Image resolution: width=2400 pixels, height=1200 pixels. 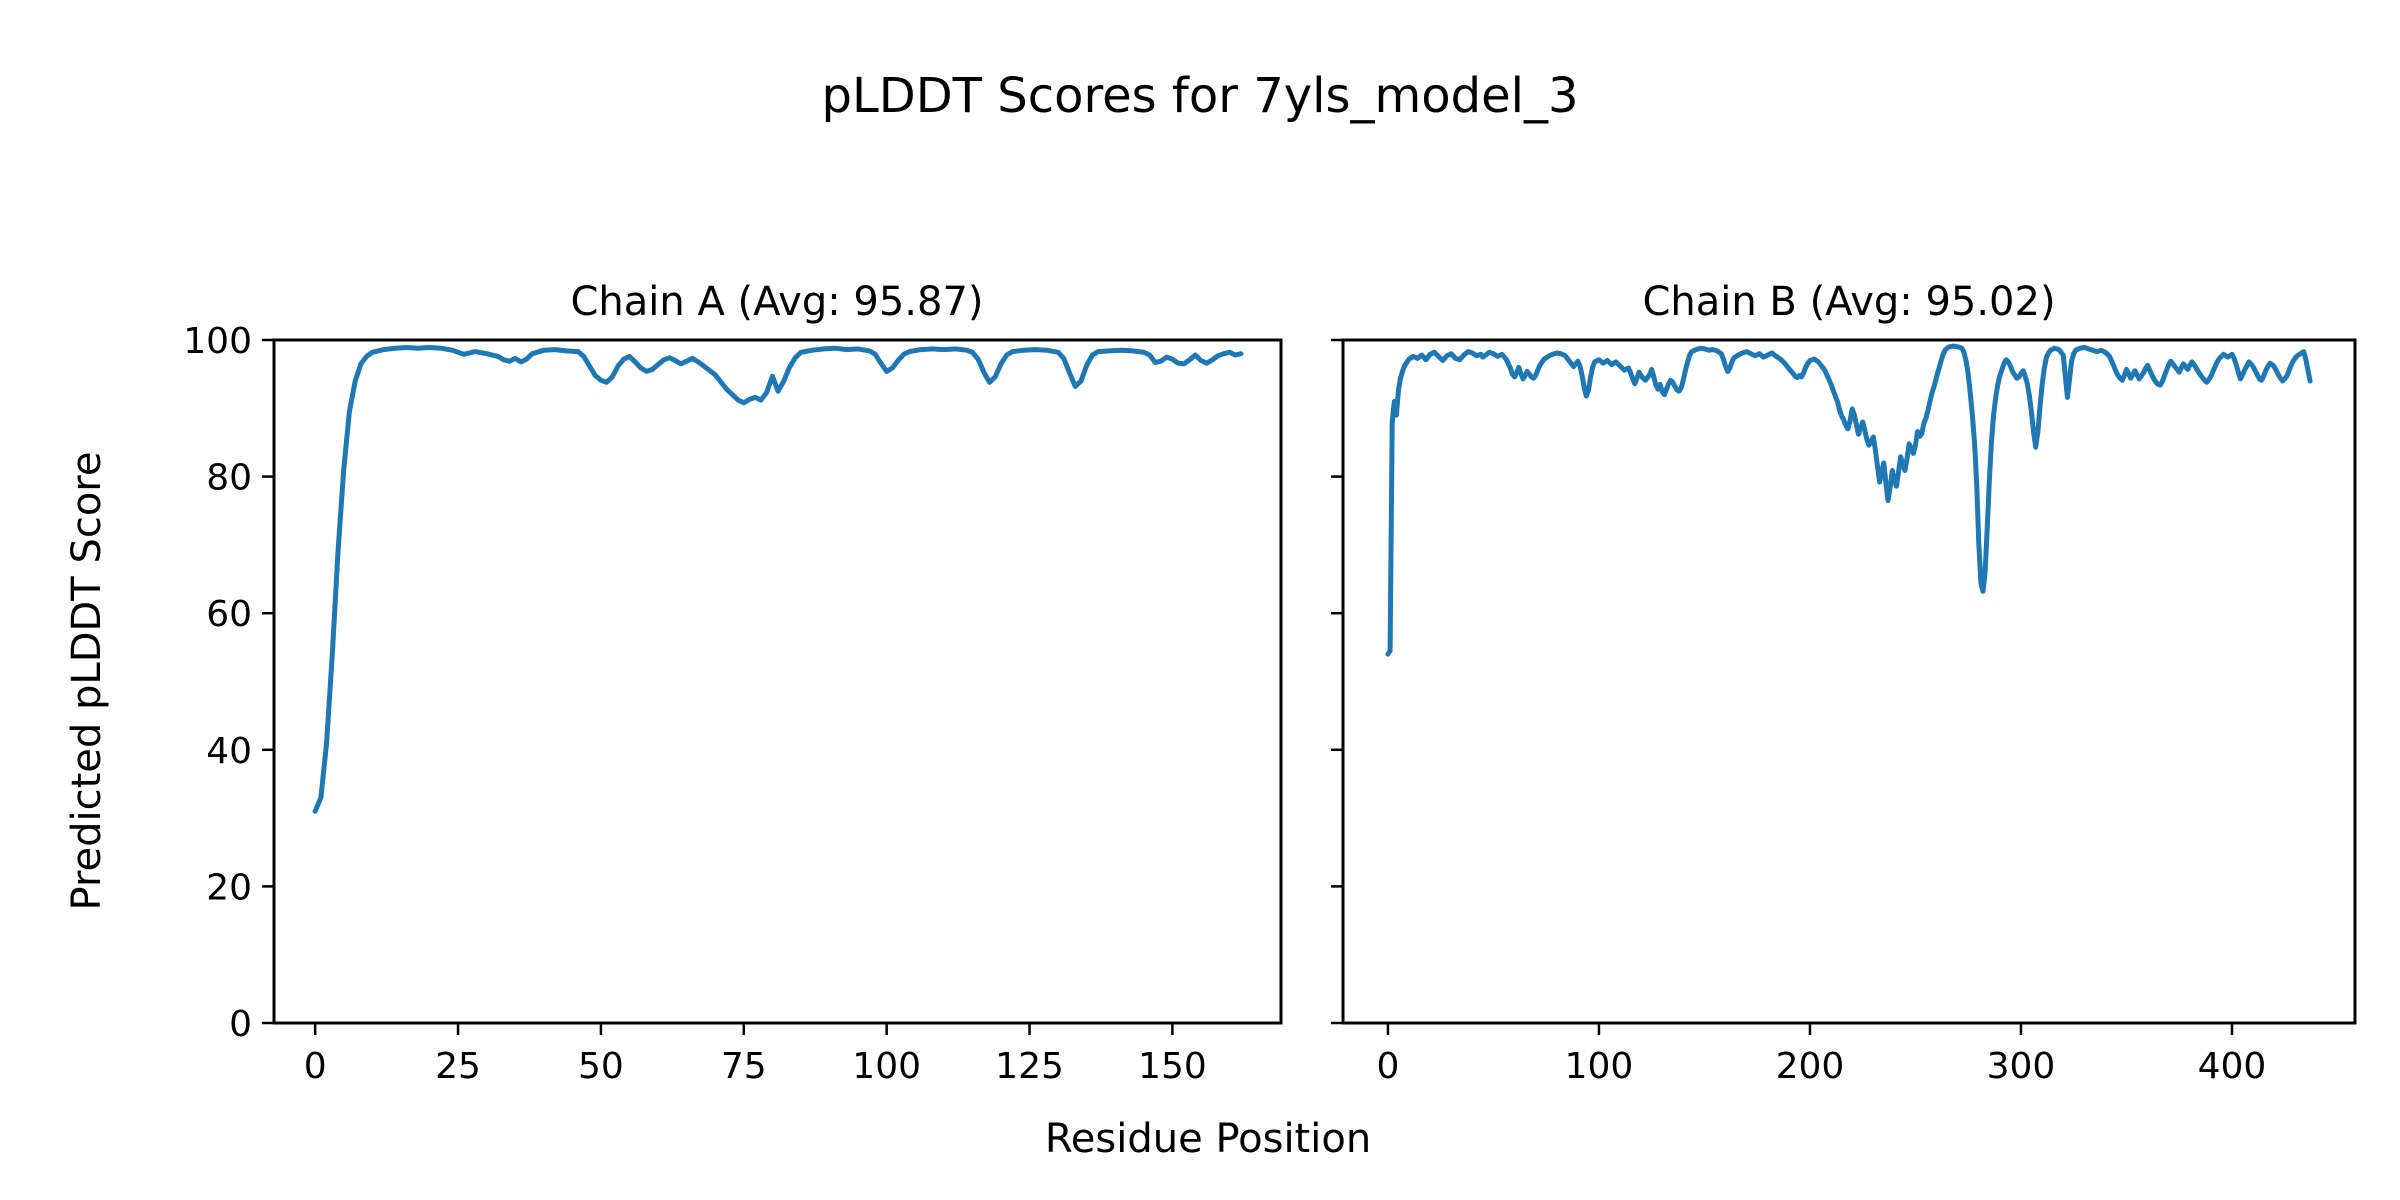 I want to click on x-tick-label: 50, so click(x=601, y=1066).